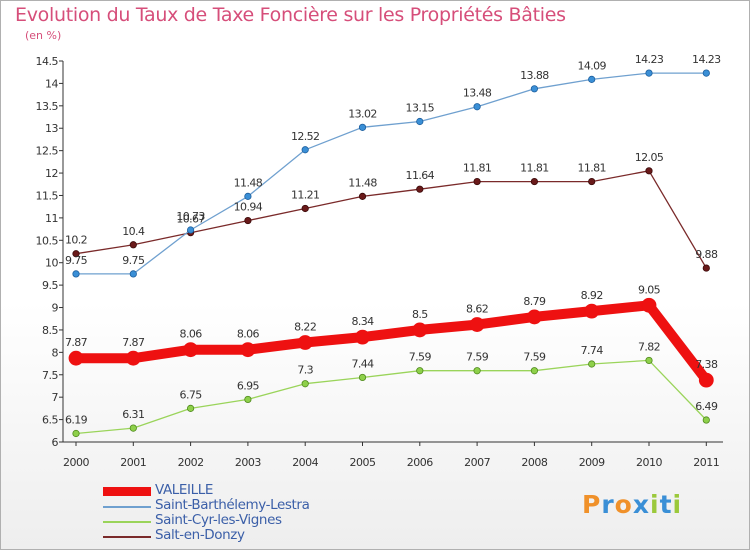 The image size is (750, 550). I want to click on legend-label: VALEILLE, so click(184, 490).